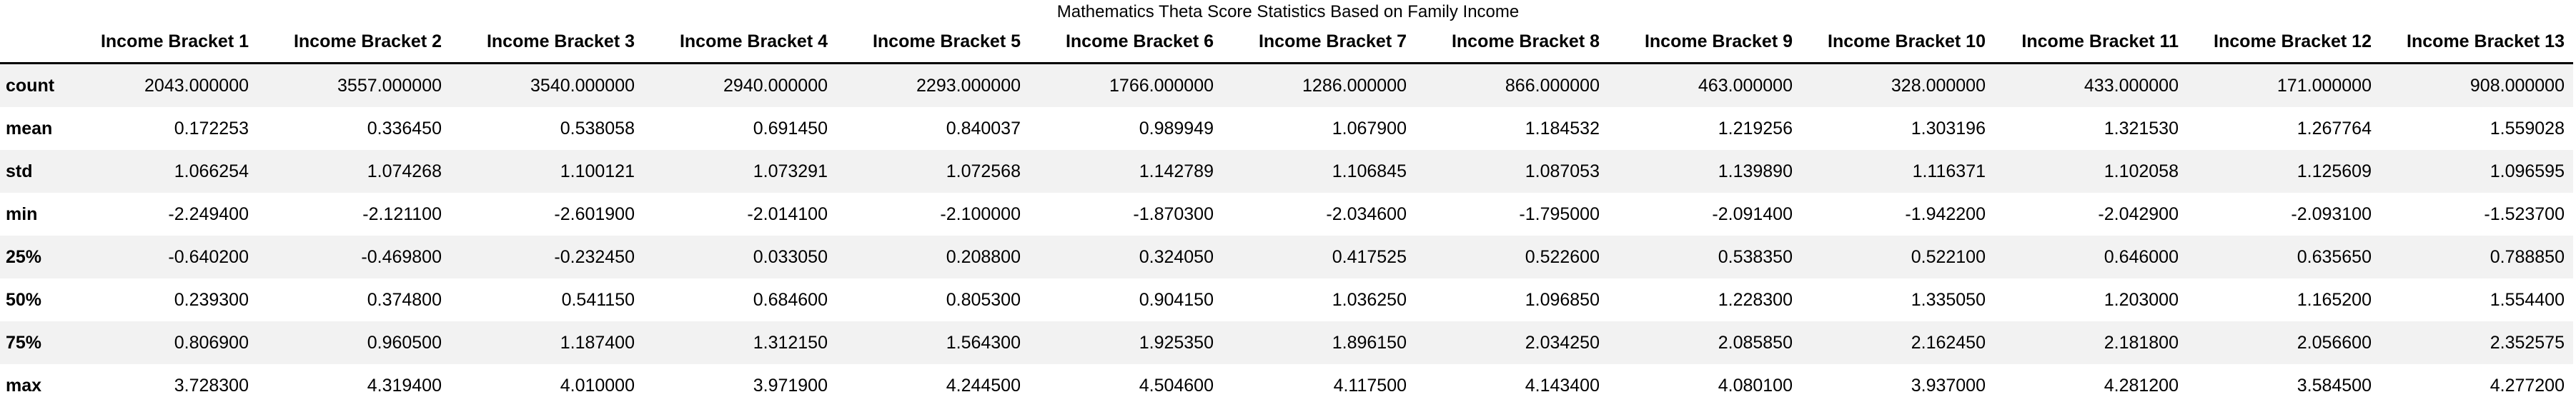 This screenshot has width=2576, height=407. What do you see at coordinates (2141, 171) in the screenshot?
I see `table-cell: 1.102058` at bounding box center [2141, 171].